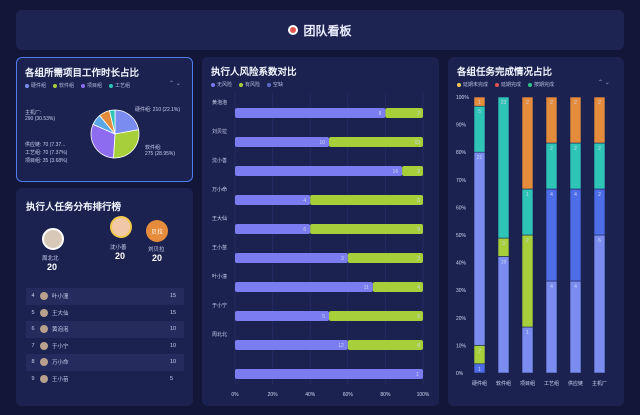  Describe the element at coordinates (60, 363) in the screenshot. I see `member-name: 万小命` at that location.